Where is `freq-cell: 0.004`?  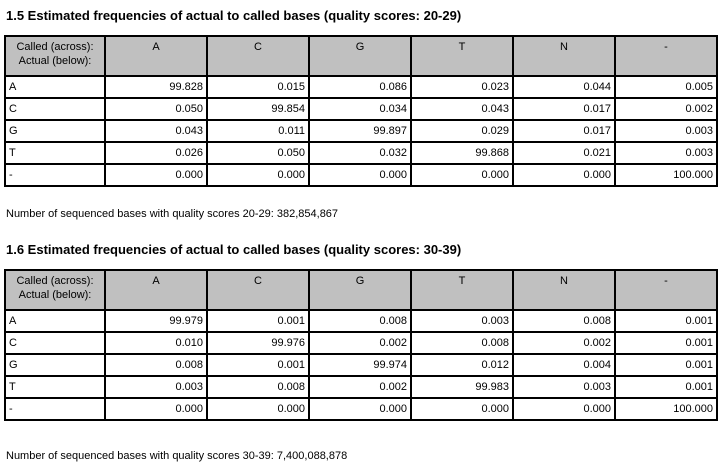 freq-cell: 0.004 is located at coordinates (564, 365).